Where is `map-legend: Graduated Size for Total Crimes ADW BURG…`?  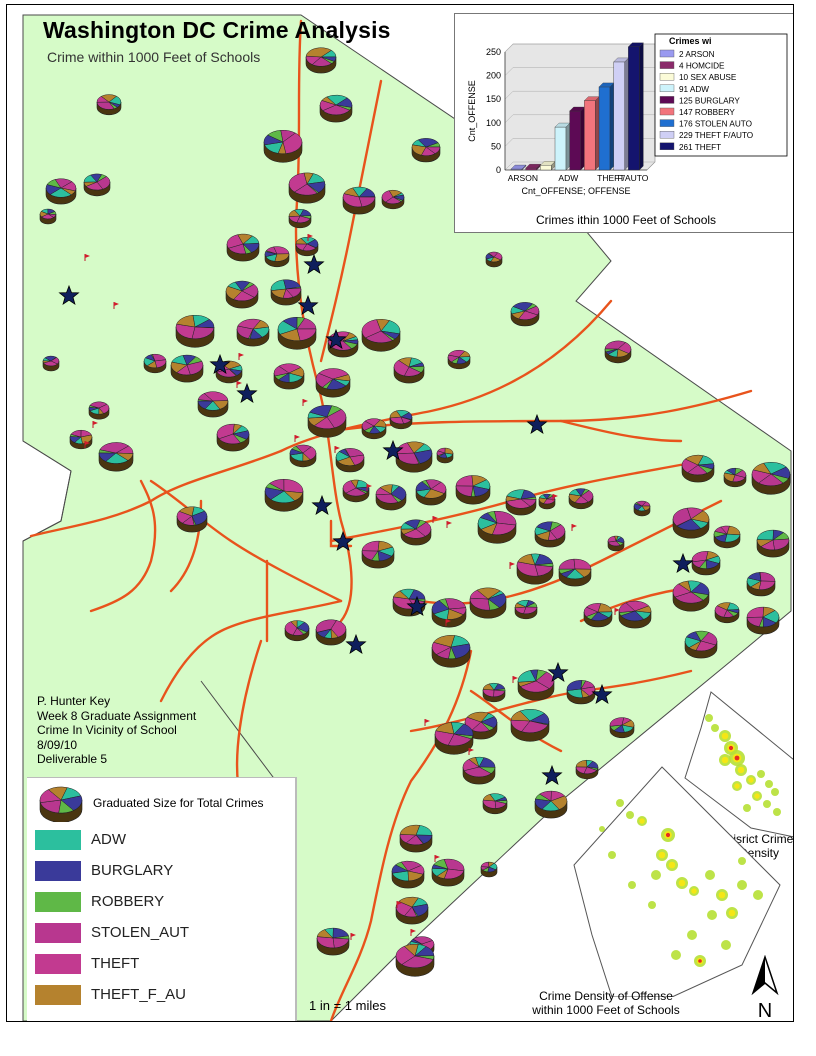 map-legend: Graduated Size for Total Crimes ADW BURG… is located at coordinates (162, 899).